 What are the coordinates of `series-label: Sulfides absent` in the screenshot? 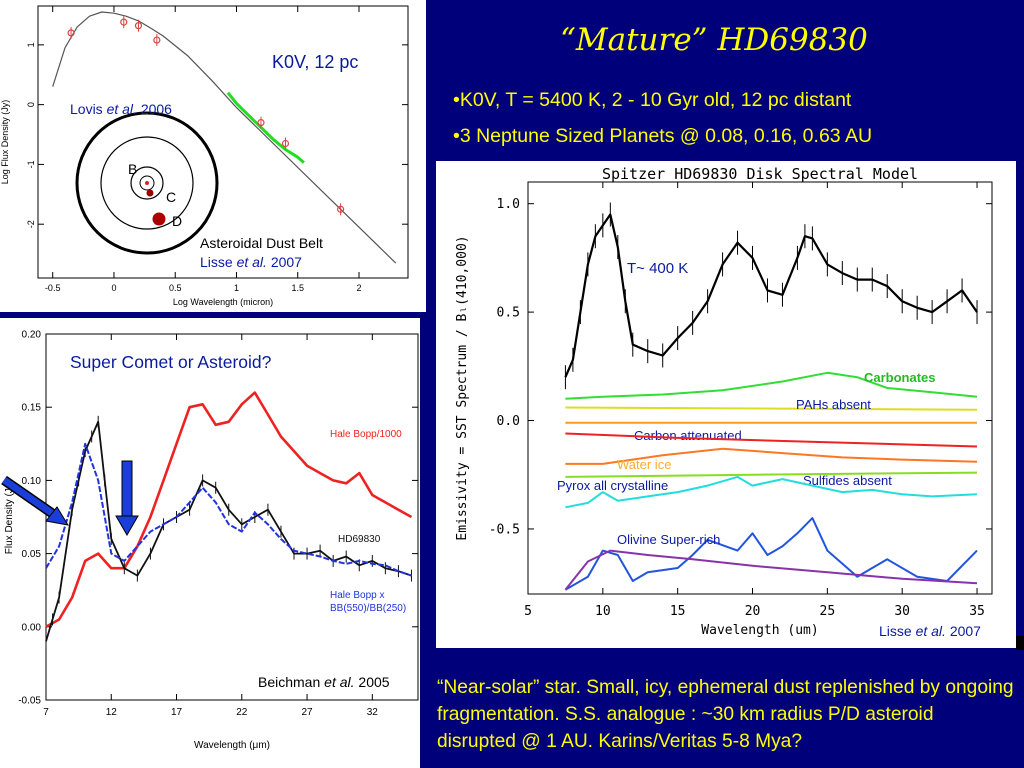 It's located at (847, 480).